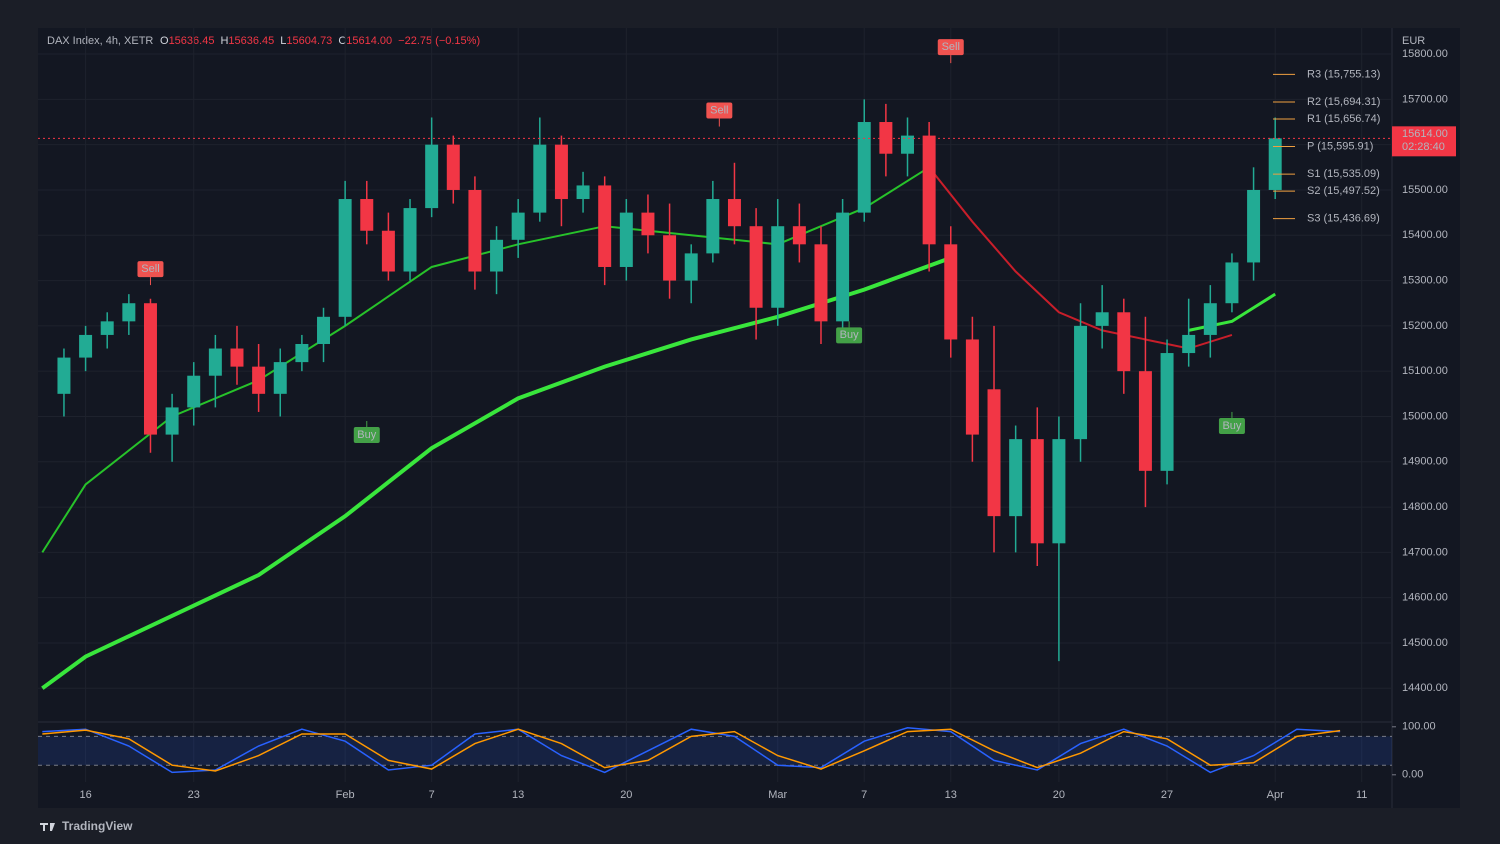 This screenshot has height=844, width=1500. Describe the element at coordinates (1425, 235) in the screenshot. I see `y-tick-label: 15400.00` at that location.